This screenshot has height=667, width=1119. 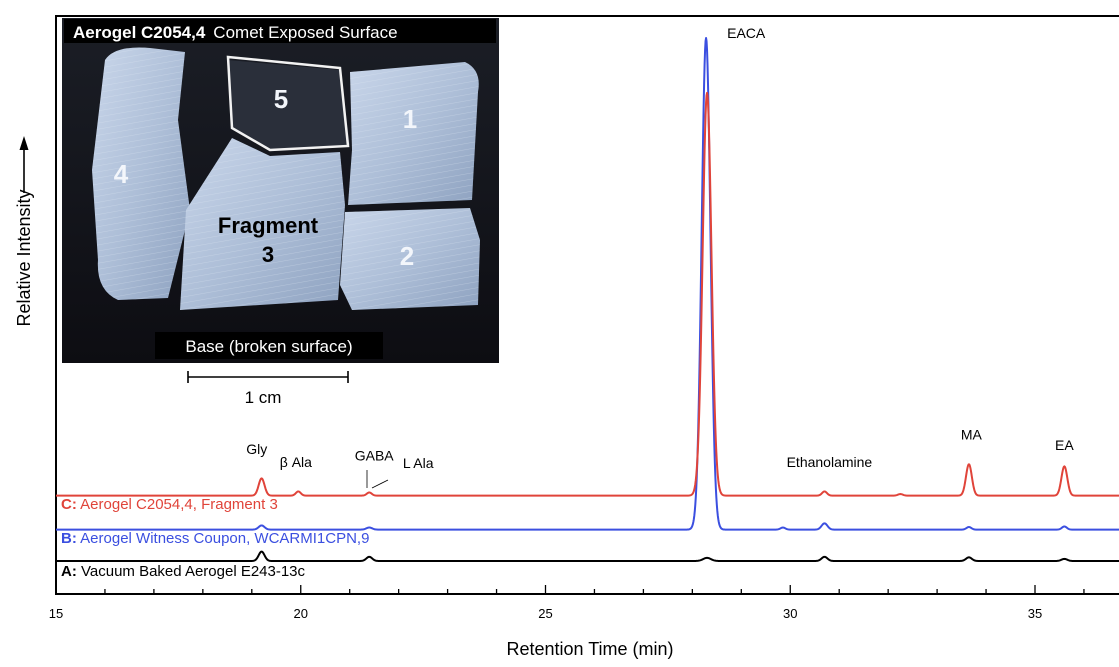 I want to click on trace-label-b: B: Aerogel Witness Coupon, WCARMI1CPN,9, so click(x=215, y=538).